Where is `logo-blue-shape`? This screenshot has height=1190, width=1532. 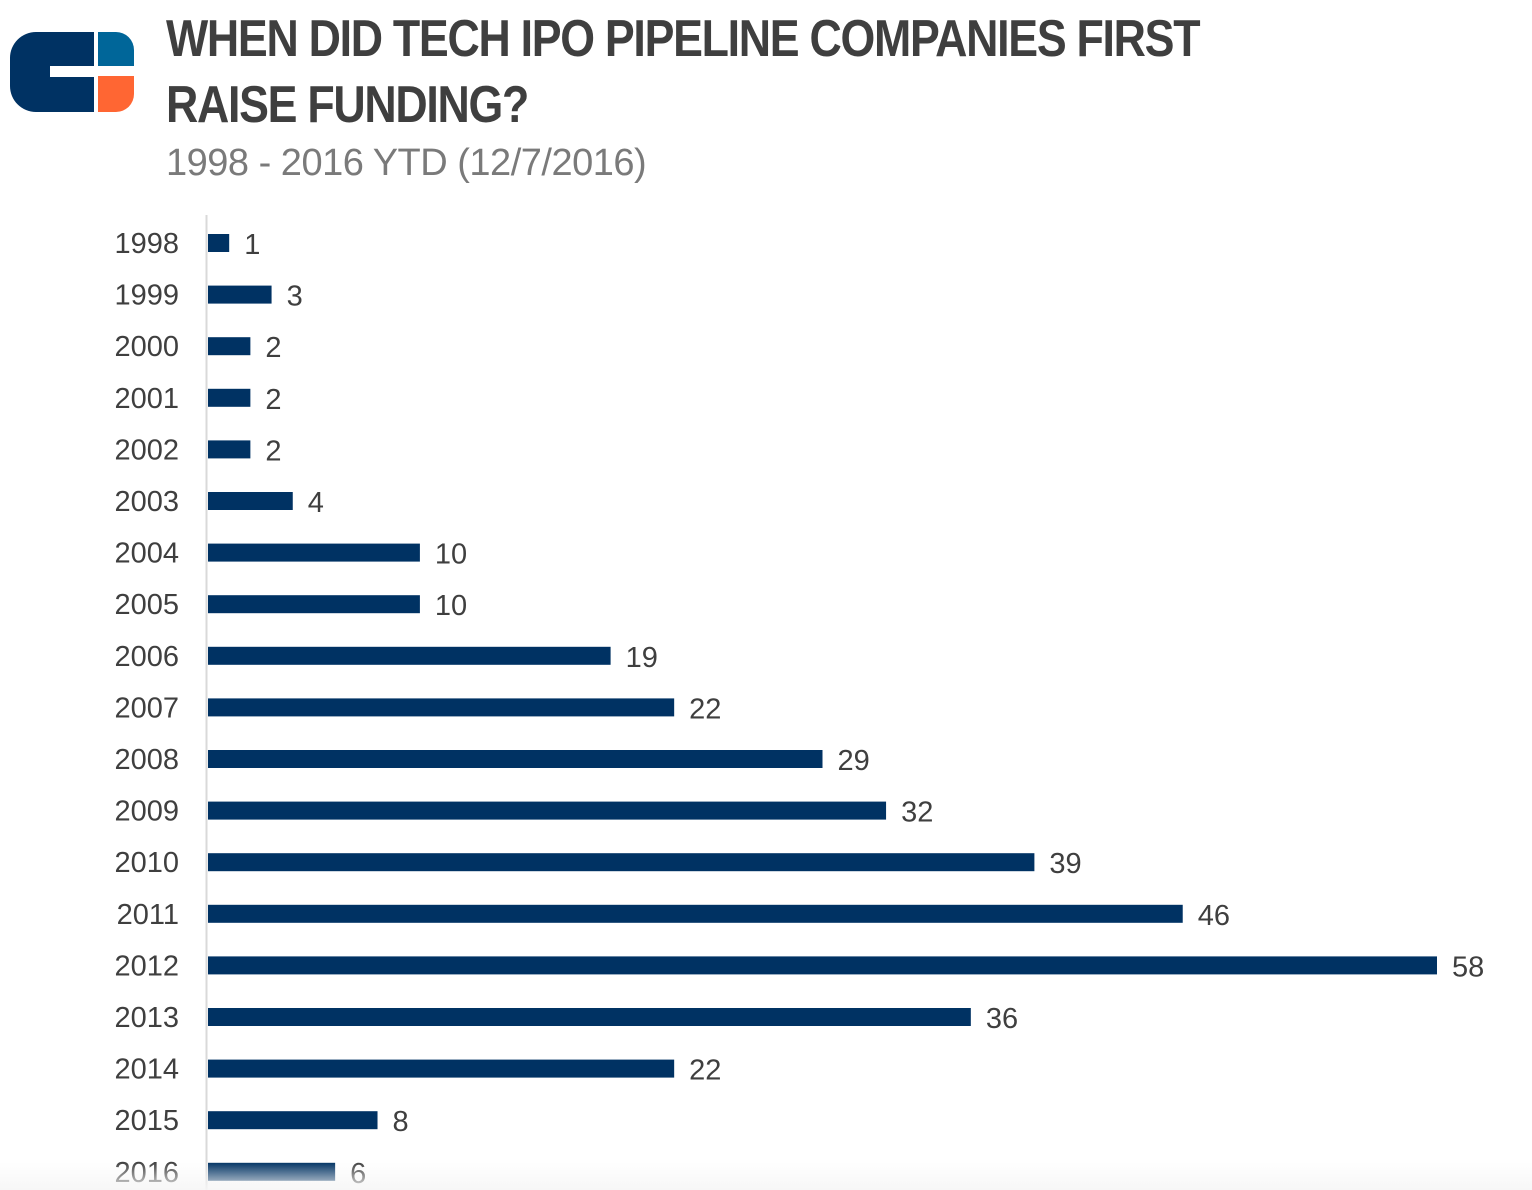
logo-blue-shape is located at coordinates (116, 49).